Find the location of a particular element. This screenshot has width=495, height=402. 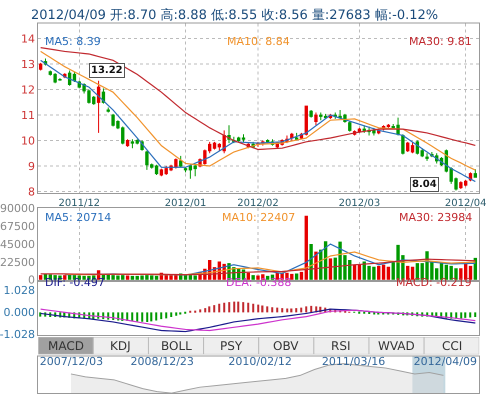

text: MA10: 22407 is located at coordinates (259, 217).